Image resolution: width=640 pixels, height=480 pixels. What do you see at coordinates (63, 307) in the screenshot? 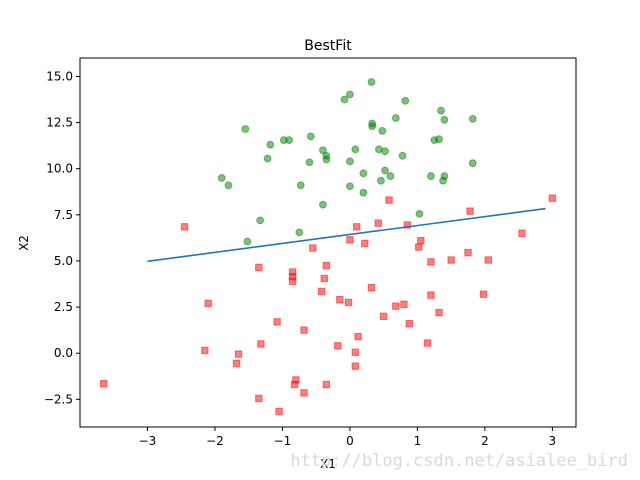
I see `y-tick-label: 2.5` at bounding box center [63, 307].